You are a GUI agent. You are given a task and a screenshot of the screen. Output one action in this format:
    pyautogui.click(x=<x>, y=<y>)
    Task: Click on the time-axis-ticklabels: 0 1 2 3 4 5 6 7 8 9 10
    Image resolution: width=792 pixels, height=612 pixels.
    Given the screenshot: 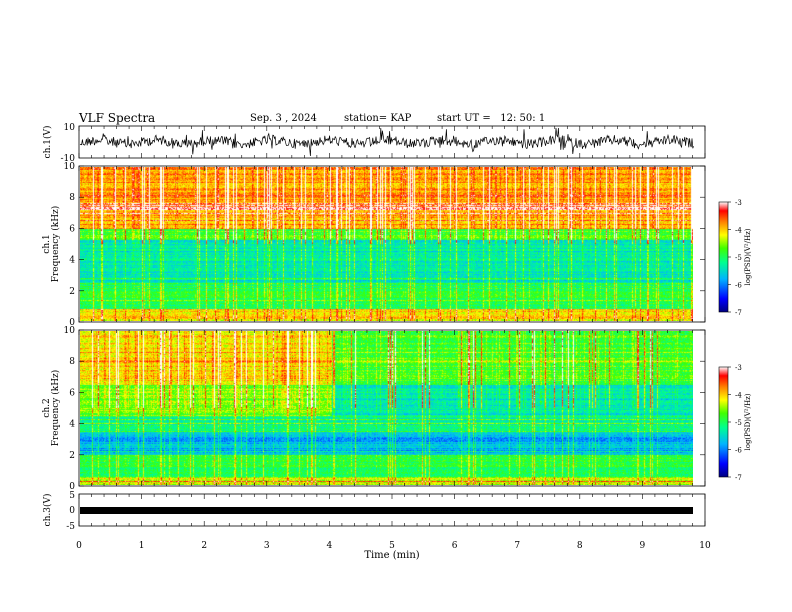 What is the action you would take?
    pyautogui.click(x=393, y=546)
    